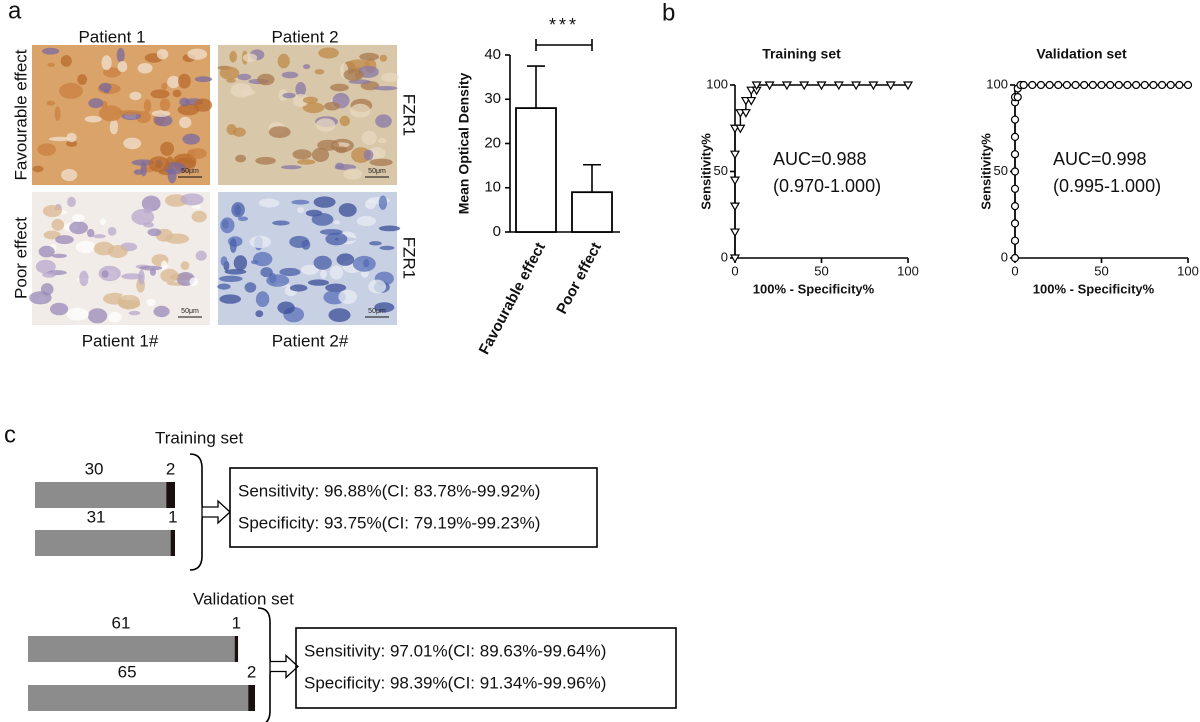  I want to click on x-tick-label: 100, so click(1188, 270).